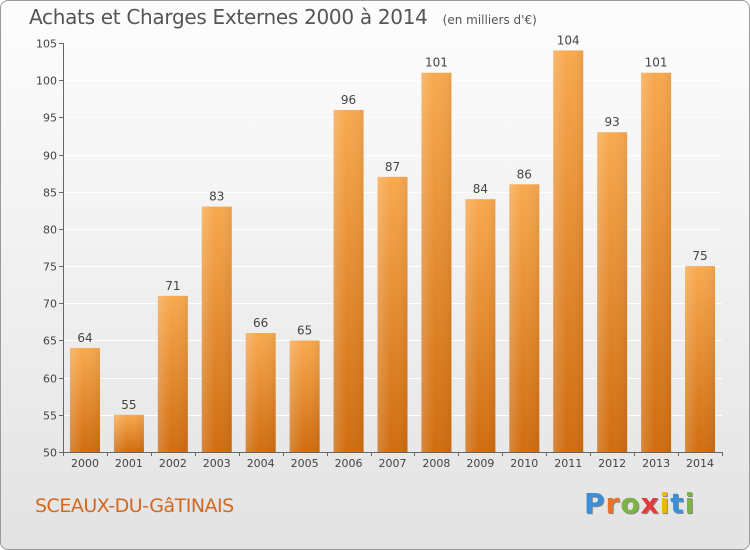 The height and width of the screenshot is (550, 750). What do you see at coordinates (172, 373) in the screenshot?
I see `bar-shade-2002` at bounding box center [172, 373].